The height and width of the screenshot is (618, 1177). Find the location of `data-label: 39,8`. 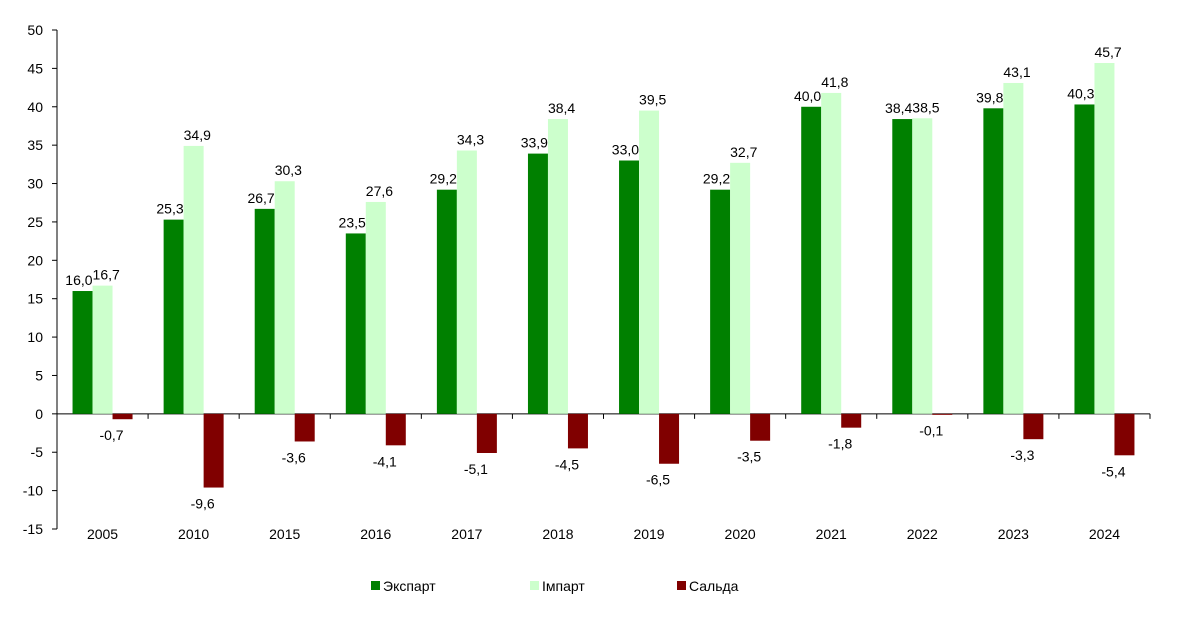

data-label: 39,8 is located at coordinates (989, 97).